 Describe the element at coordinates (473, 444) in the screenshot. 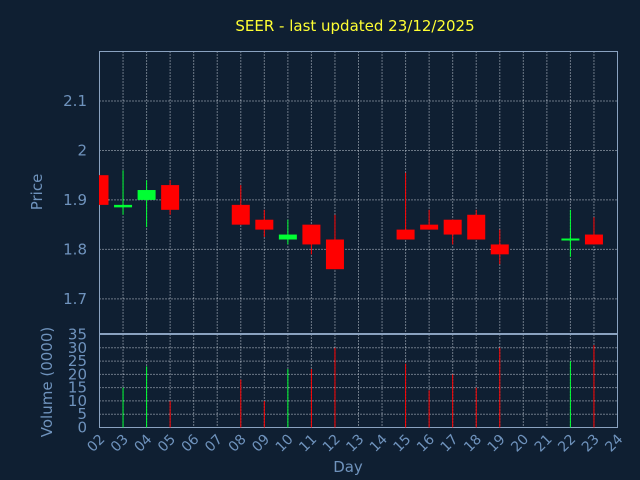

I see `x-tick-label: 18` at that location.